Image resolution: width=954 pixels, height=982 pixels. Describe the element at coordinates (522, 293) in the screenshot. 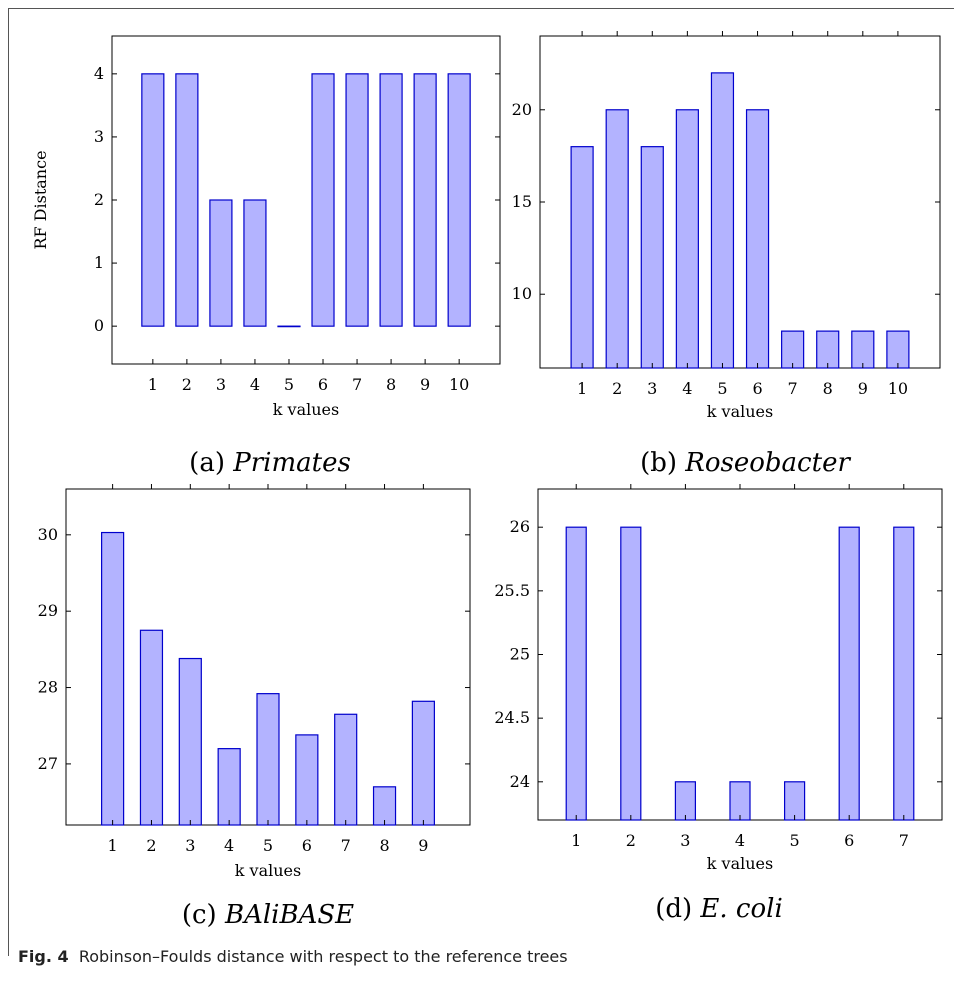

I see `y-tick-label: 10` at that location.